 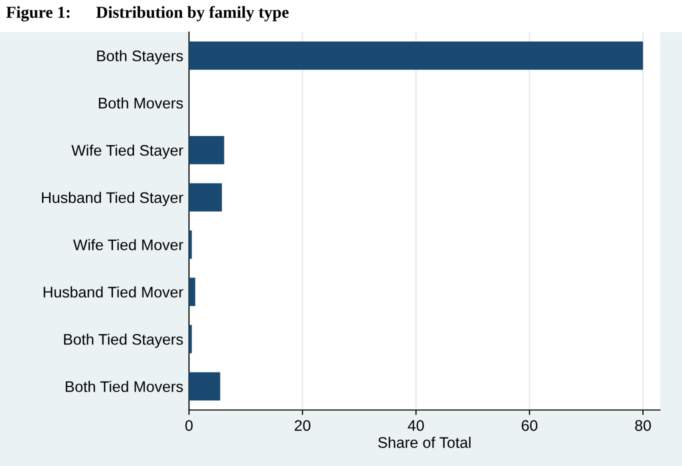 What do you see at coordinates (140, 103) in the screenshot?
I see `y-tick-label: Both Movers` at bounding box center [140, 103].